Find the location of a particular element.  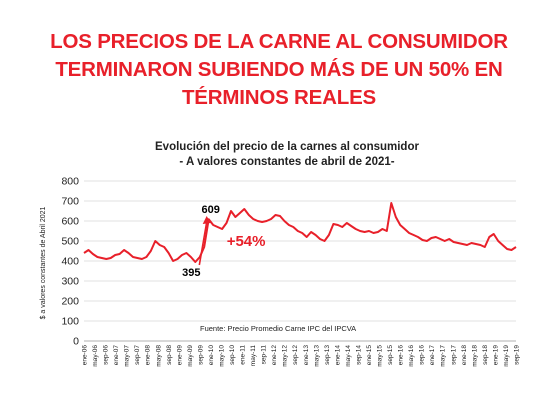

change-label: +54% is located at coordinates (246, 241).